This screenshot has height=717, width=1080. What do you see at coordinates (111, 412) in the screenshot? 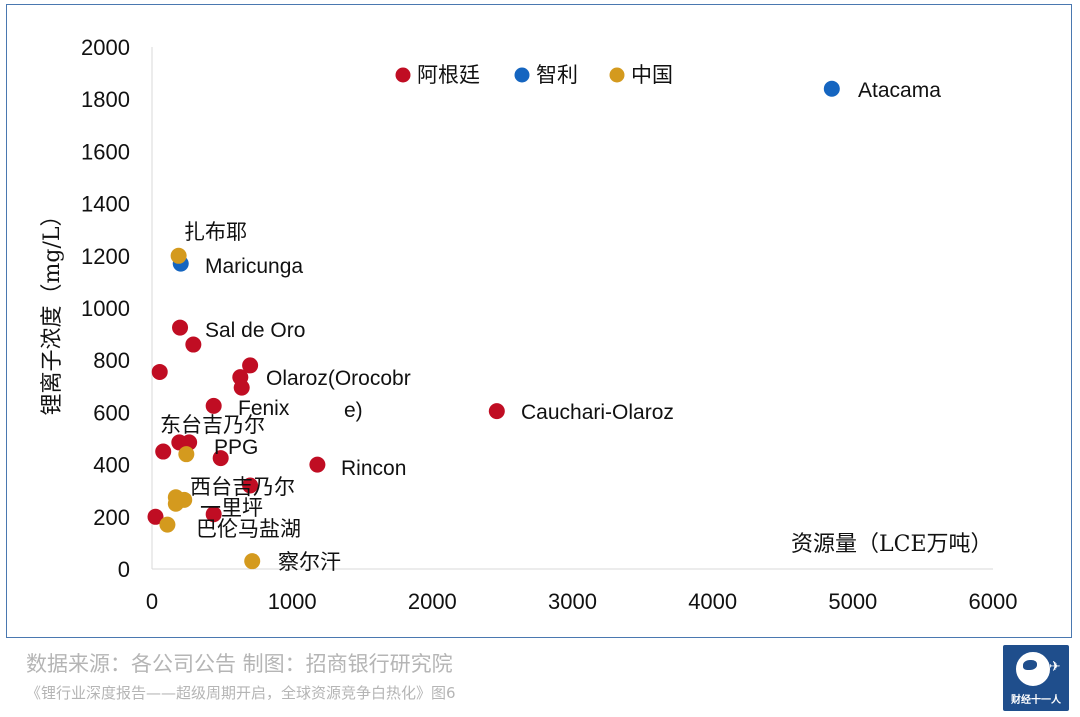
I see `y-tick-label: 600` at bounding box center [111, 412].